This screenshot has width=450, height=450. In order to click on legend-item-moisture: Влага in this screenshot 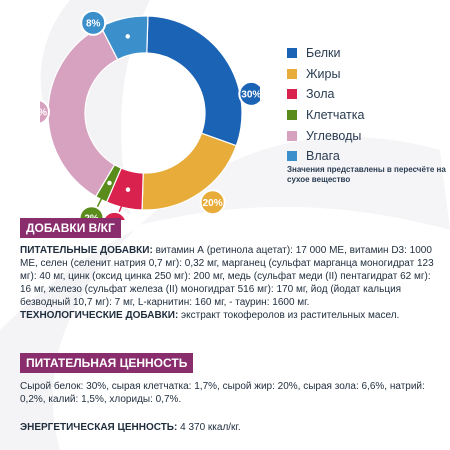, I will do `click(325, 156)`.